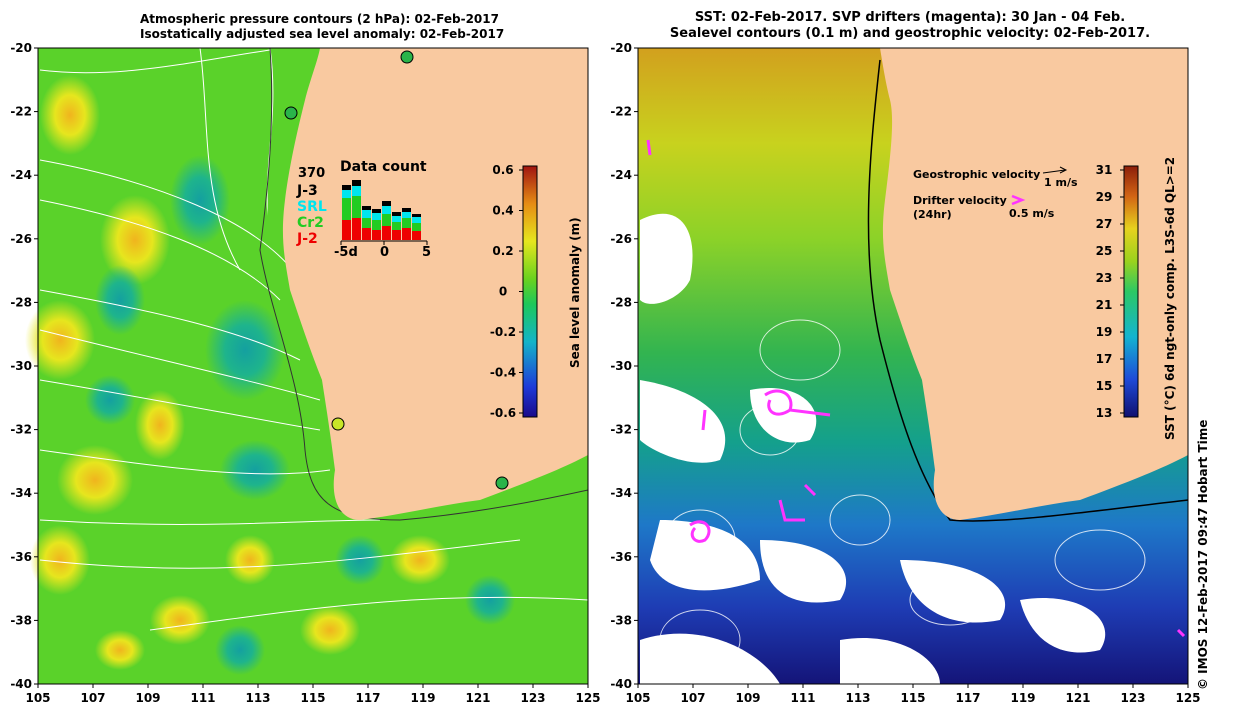  What do you see at coordinates (1104, 305) in the screenshot?
I see `sst-colorbar-tick: 21` at bounding box center [1104, 305].